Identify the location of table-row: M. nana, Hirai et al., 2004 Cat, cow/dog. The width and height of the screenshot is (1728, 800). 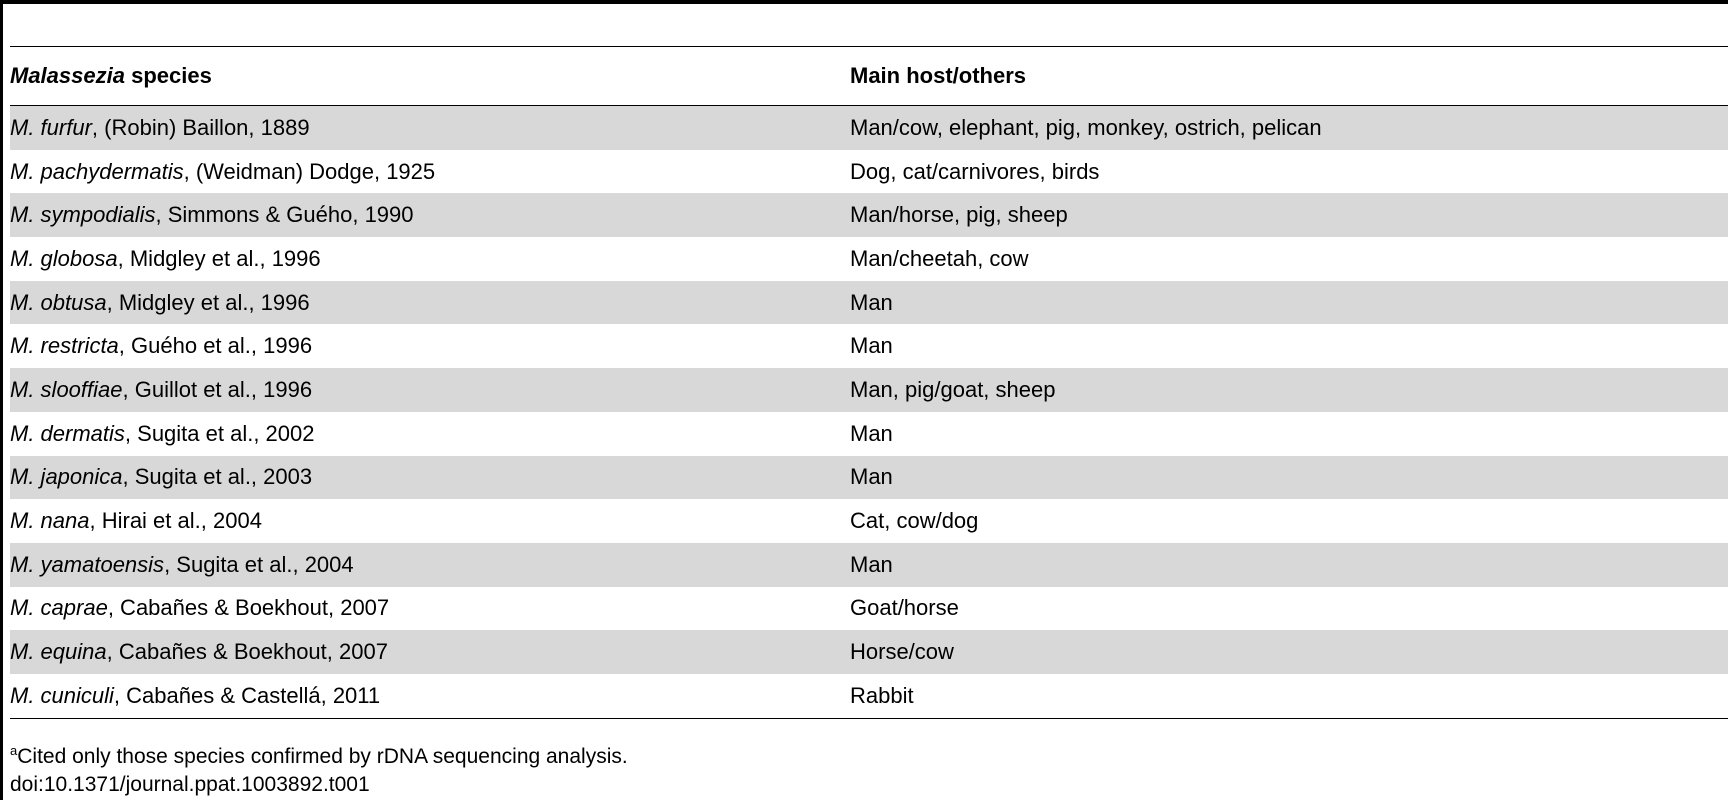
(869, 521).